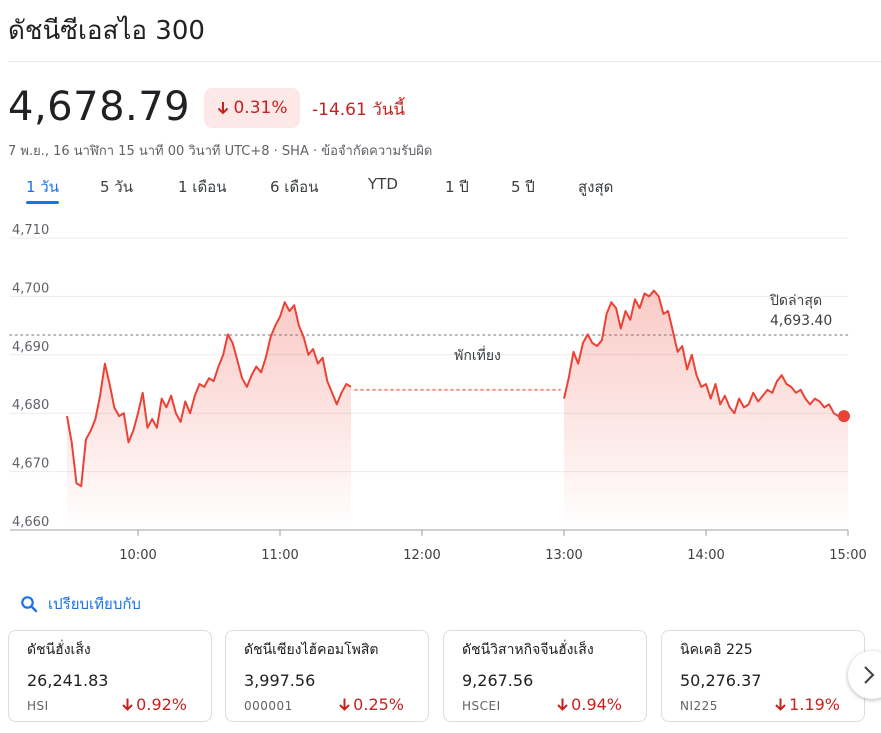  What do you see at coordinates (94, 604) in the screenshot?
I see `compare-label: เปรียบเทียบกับ` at bounding box center [94, 604].